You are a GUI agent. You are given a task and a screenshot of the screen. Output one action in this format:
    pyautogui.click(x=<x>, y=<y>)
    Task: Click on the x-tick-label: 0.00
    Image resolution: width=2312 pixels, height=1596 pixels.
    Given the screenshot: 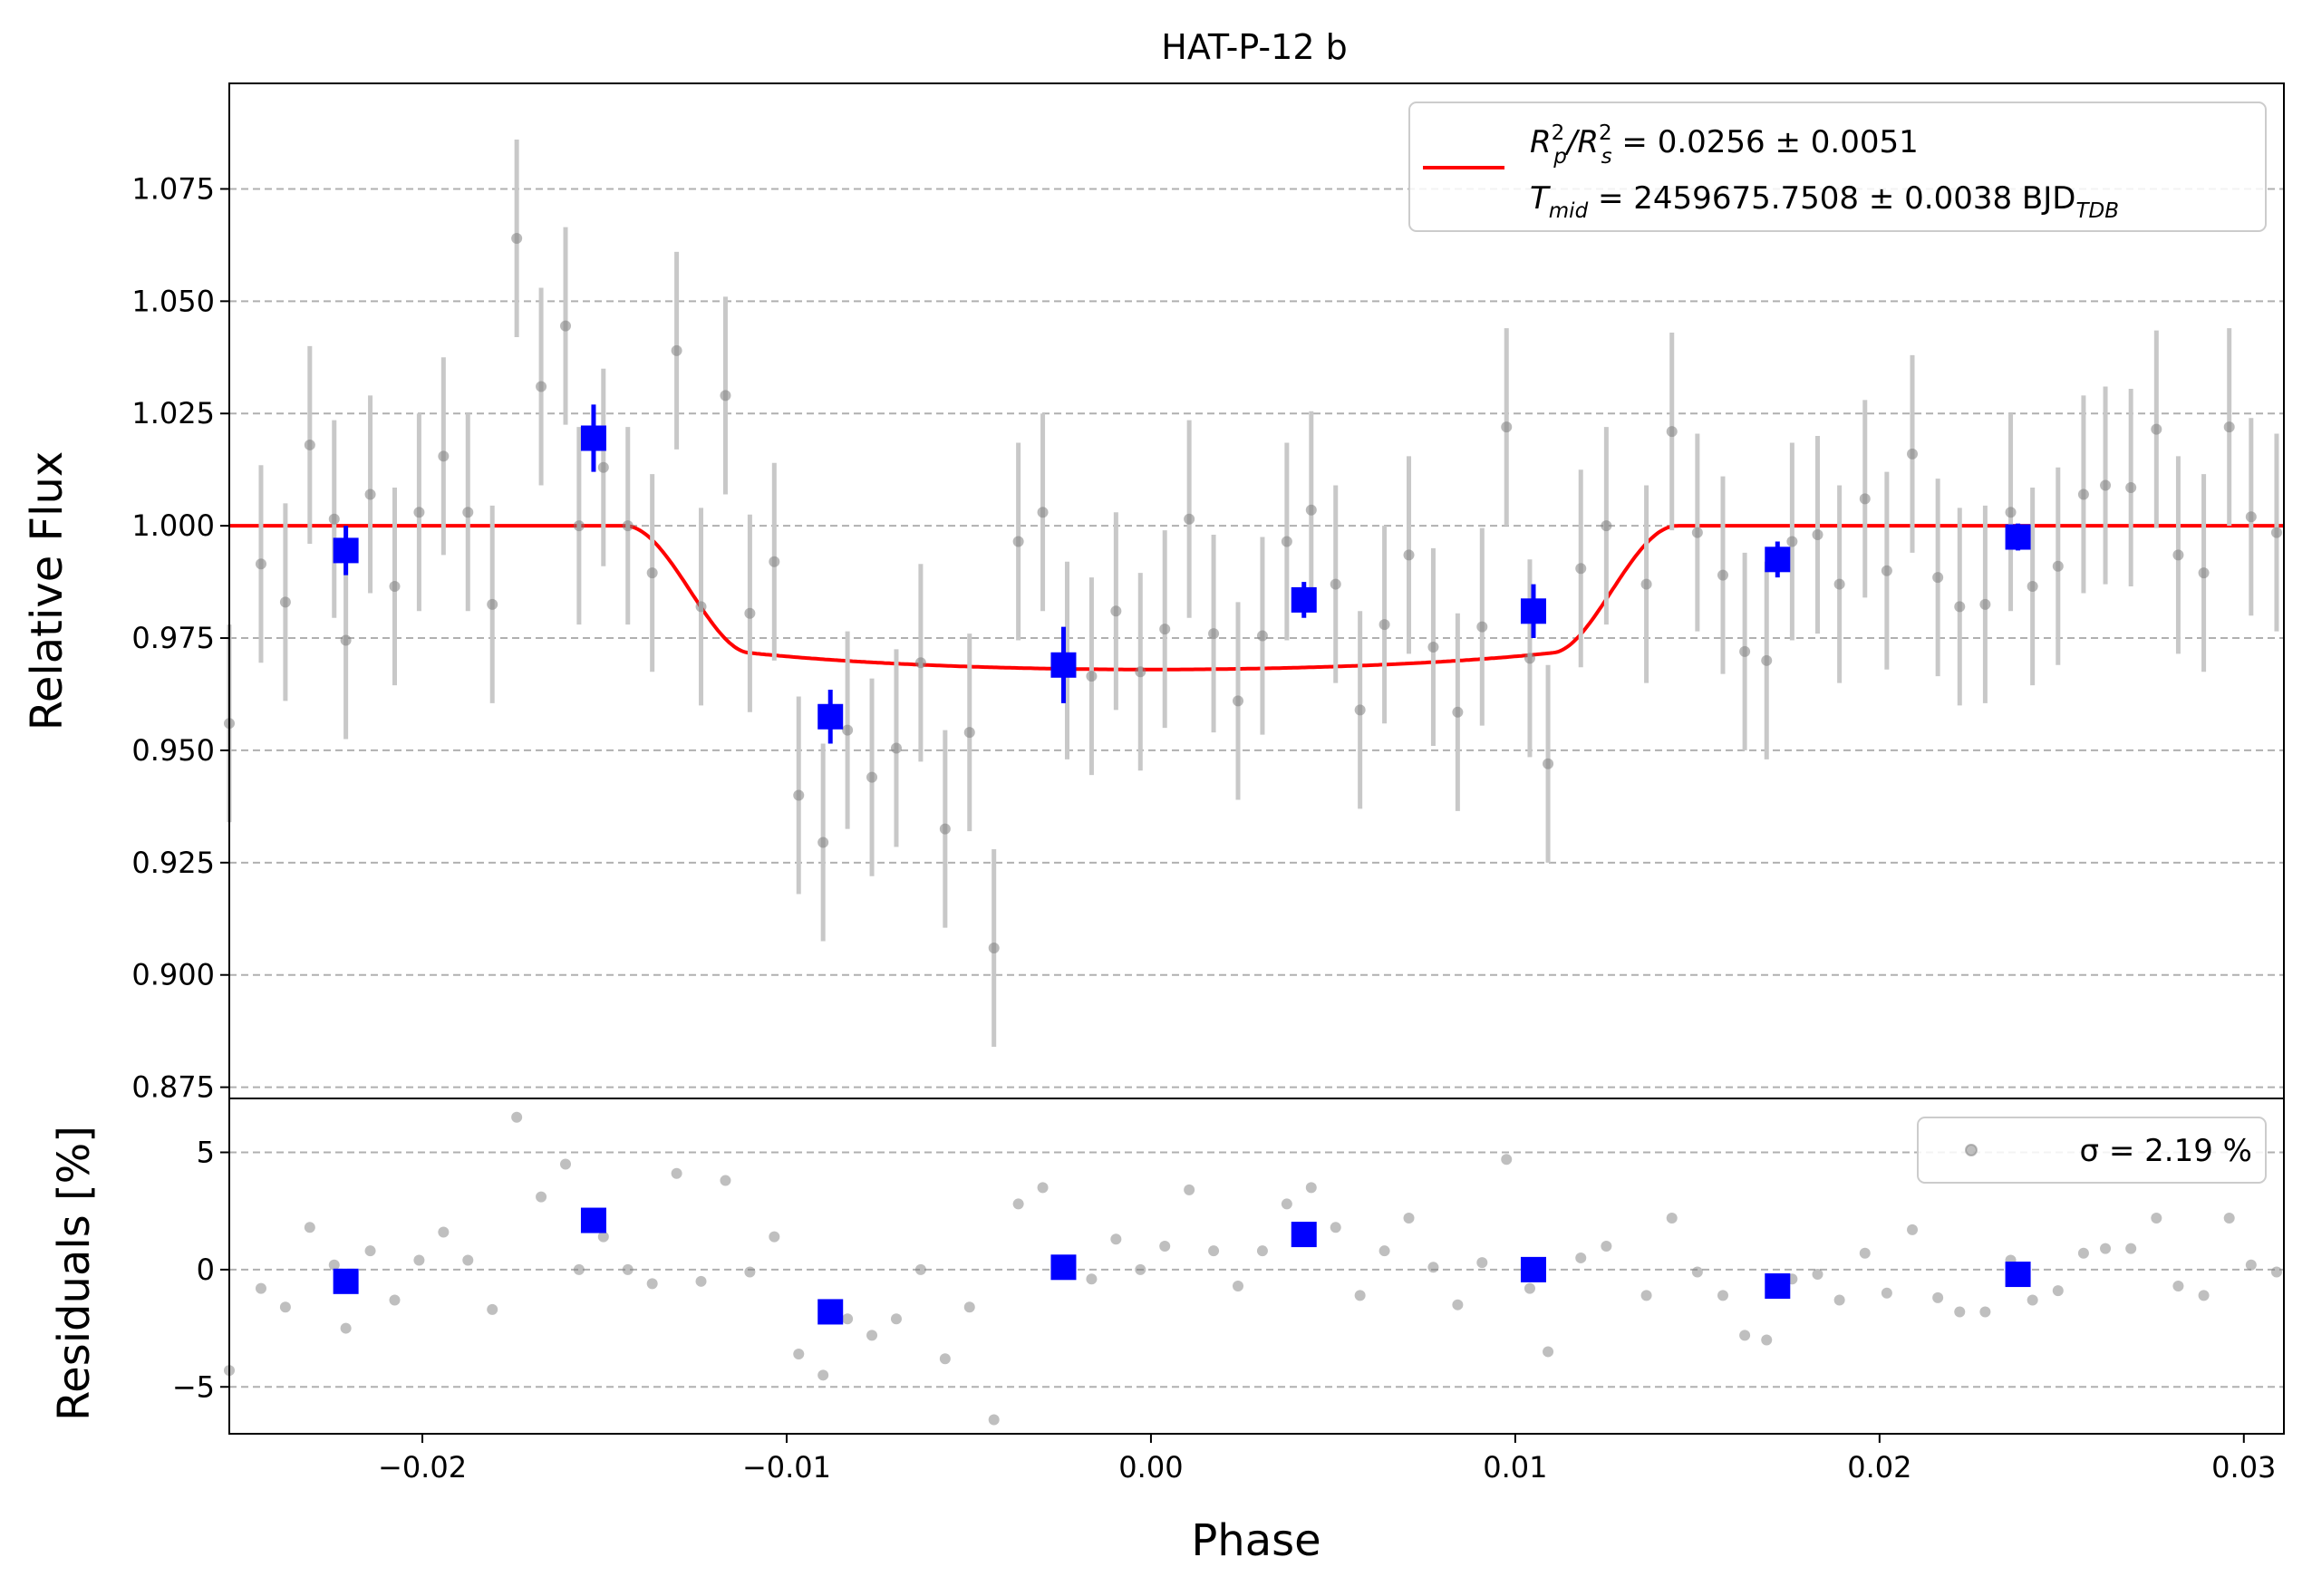 What is the action you would take?
    pyautogui.click(x=1150, y=1467)
    